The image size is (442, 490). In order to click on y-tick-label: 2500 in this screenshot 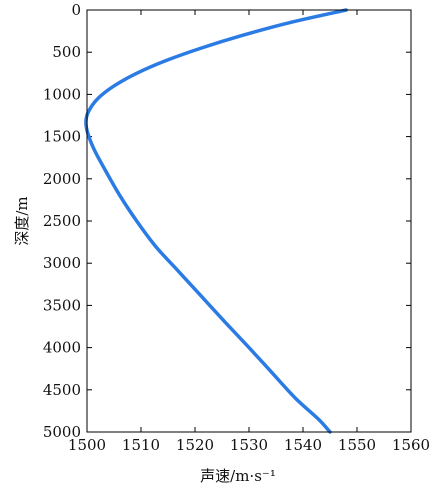, I will do `click(62, 221)`.